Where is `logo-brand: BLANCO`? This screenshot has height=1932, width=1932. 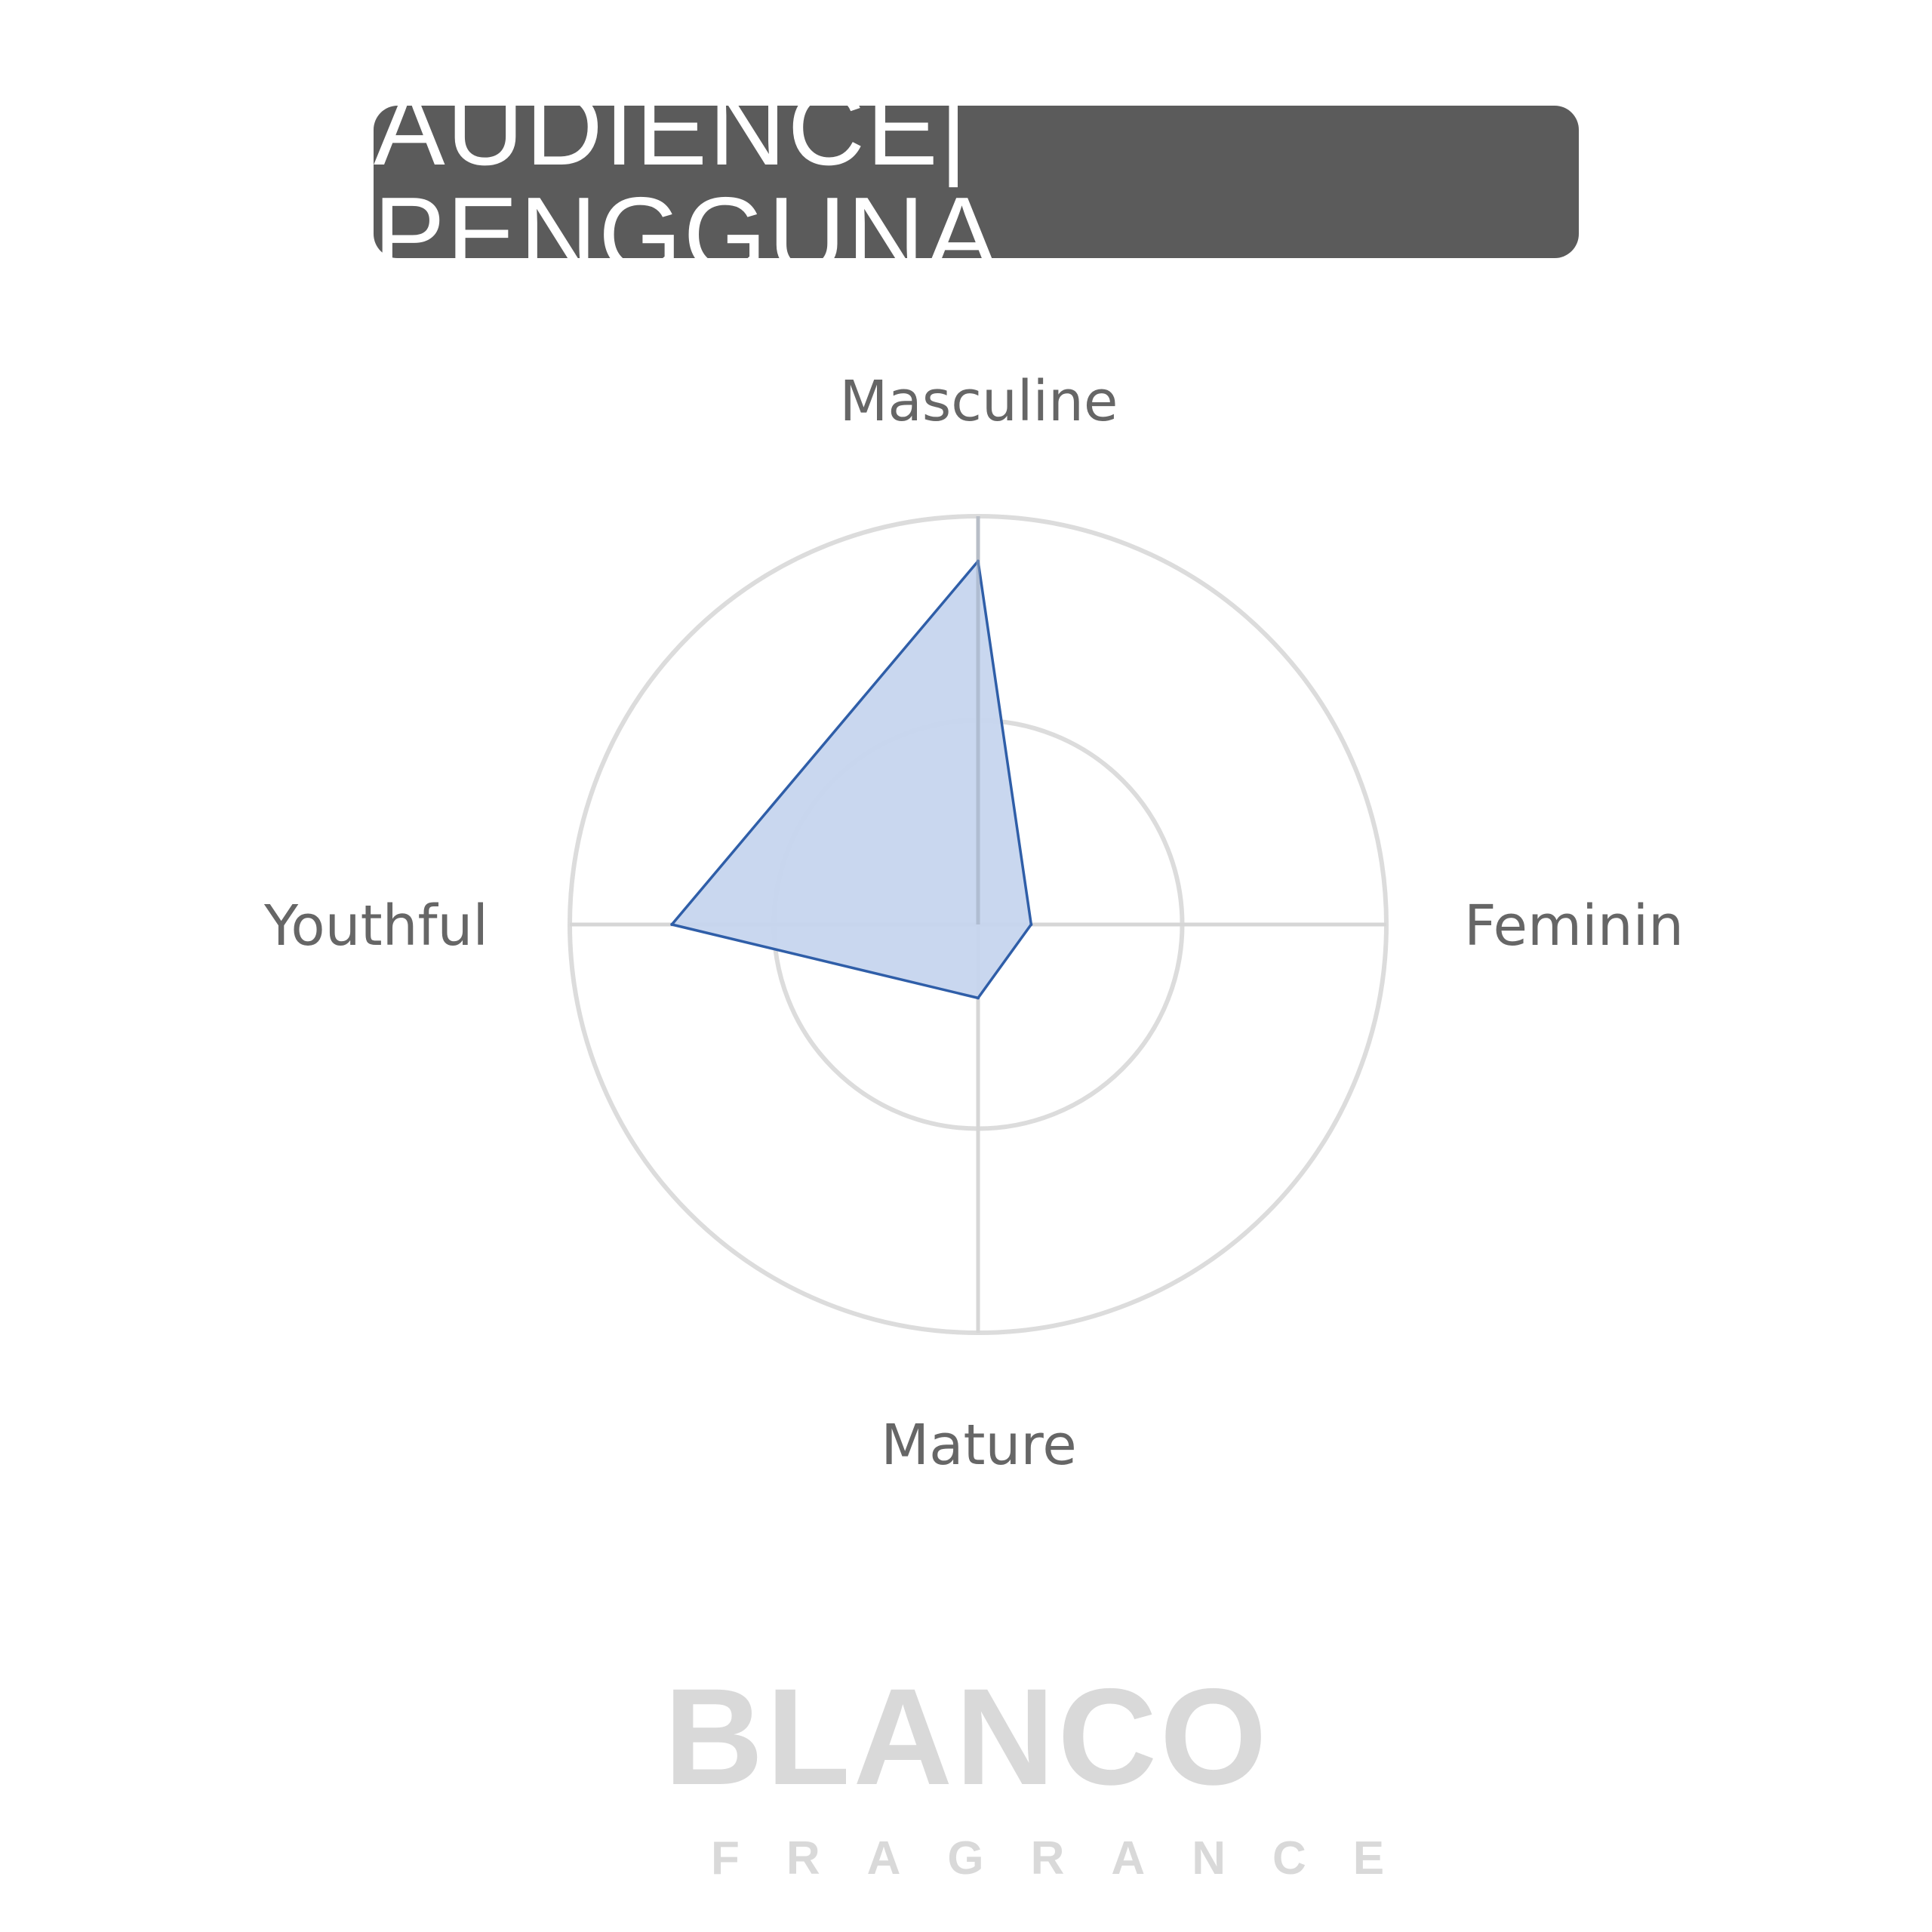
logo-brand: BLANCO is located at coordinates (967, 1737).